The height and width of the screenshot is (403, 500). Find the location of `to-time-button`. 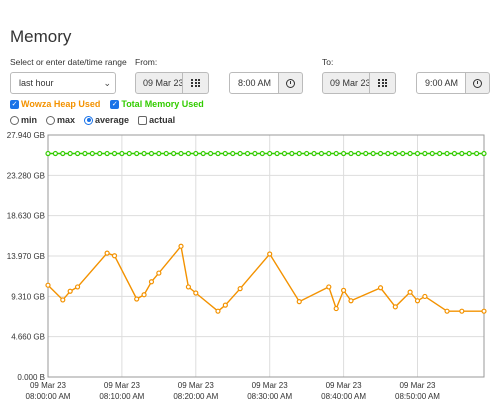

to-time-button is located at coordinates (478, 83).